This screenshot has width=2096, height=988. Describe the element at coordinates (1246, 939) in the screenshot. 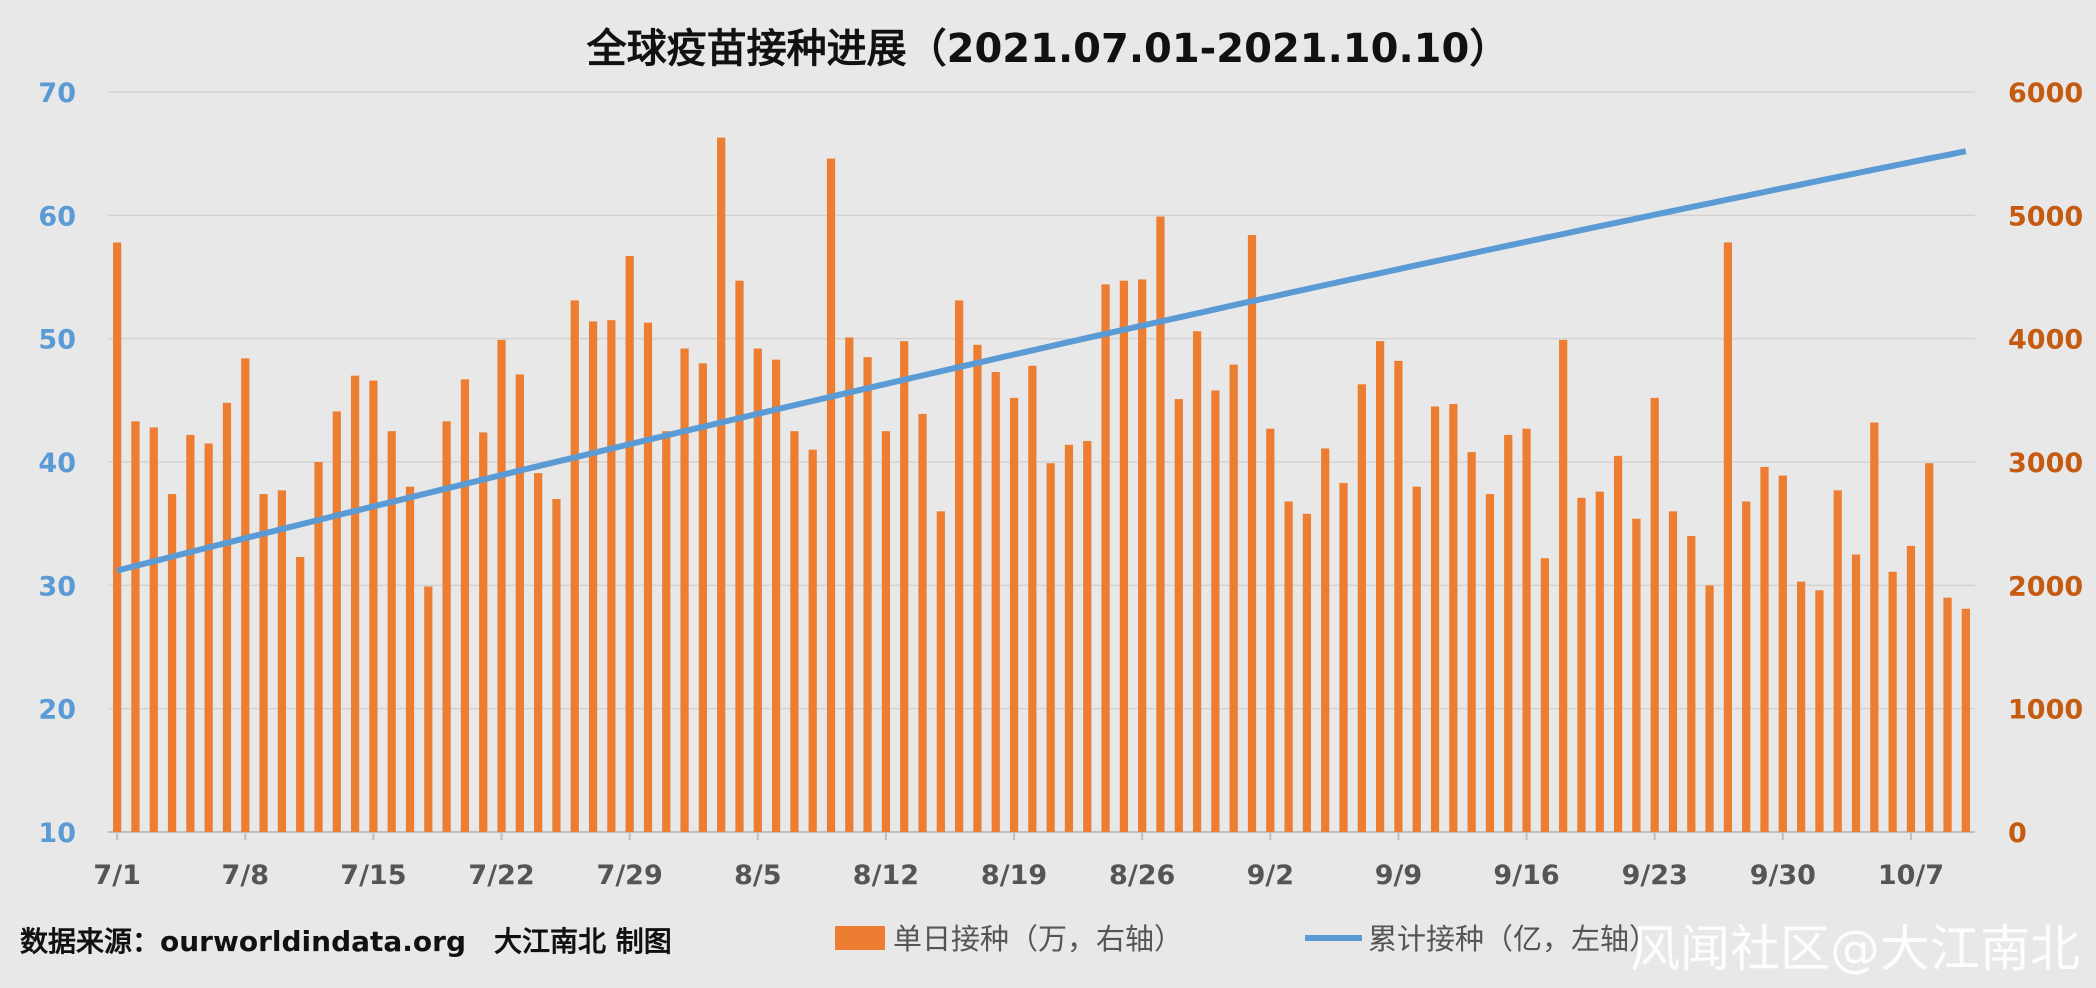

I see `legend: 单日接种（万，右轴） 累计接种（亿，左轴）` at that location.